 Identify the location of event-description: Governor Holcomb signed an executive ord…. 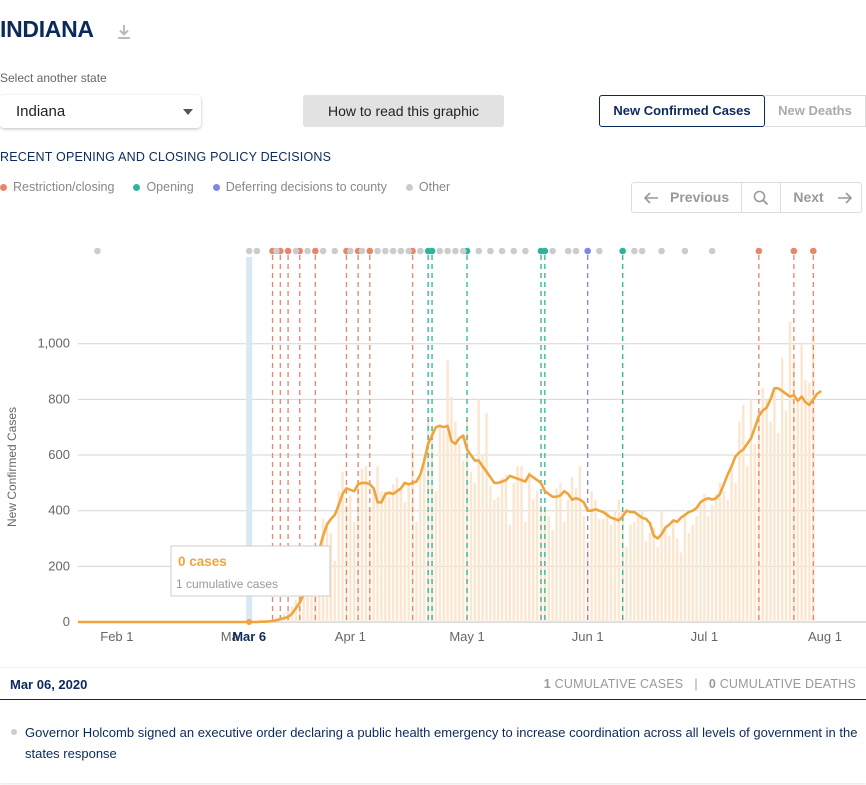
(441, 743).